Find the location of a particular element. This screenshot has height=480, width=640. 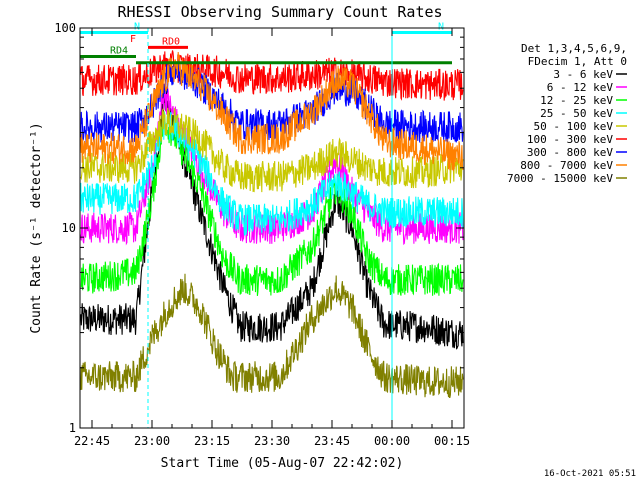

x-tick-label-6: 00:00 is located at coordinates (392, 441).